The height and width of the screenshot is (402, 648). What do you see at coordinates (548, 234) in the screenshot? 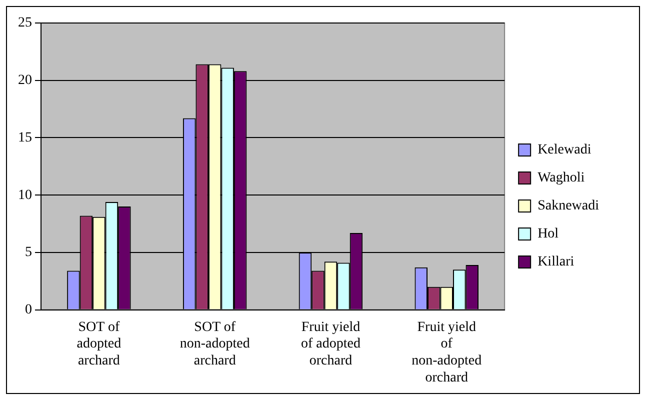
I see `legend-label: Hol` at bounding box center [548, 234].